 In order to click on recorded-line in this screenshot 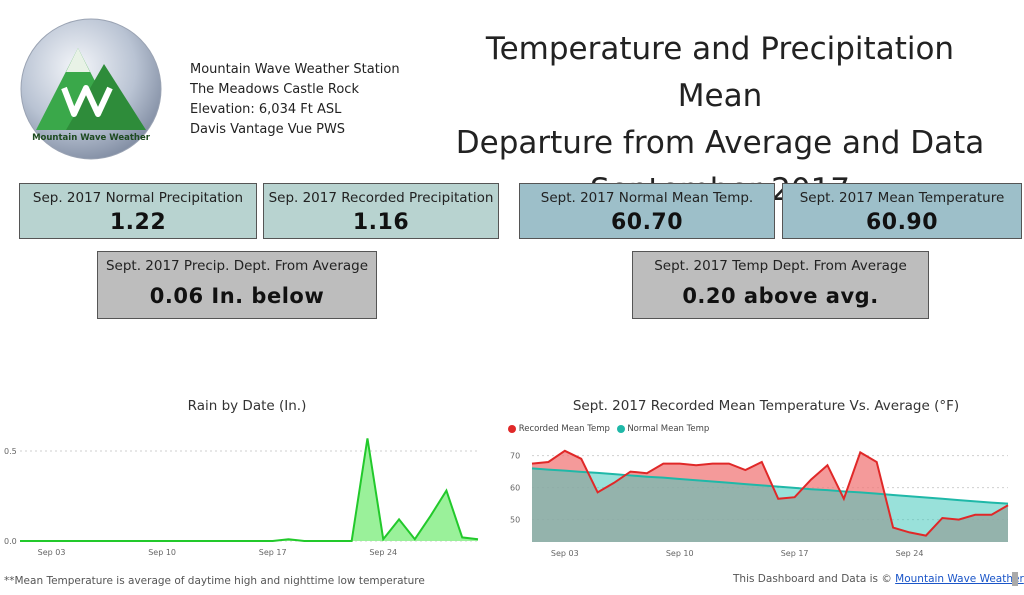, I will do `click(770, 493)`.